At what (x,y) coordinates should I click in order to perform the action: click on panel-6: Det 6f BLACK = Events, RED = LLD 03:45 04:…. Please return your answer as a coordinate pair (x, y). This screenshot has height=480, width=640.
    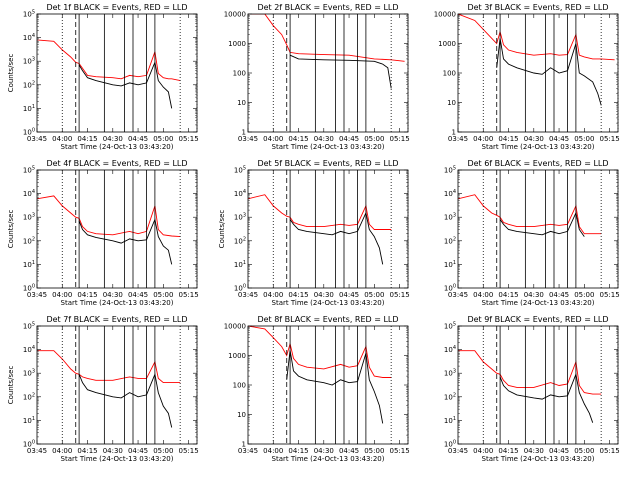
    Looking at the image, I should click on (532, 233).